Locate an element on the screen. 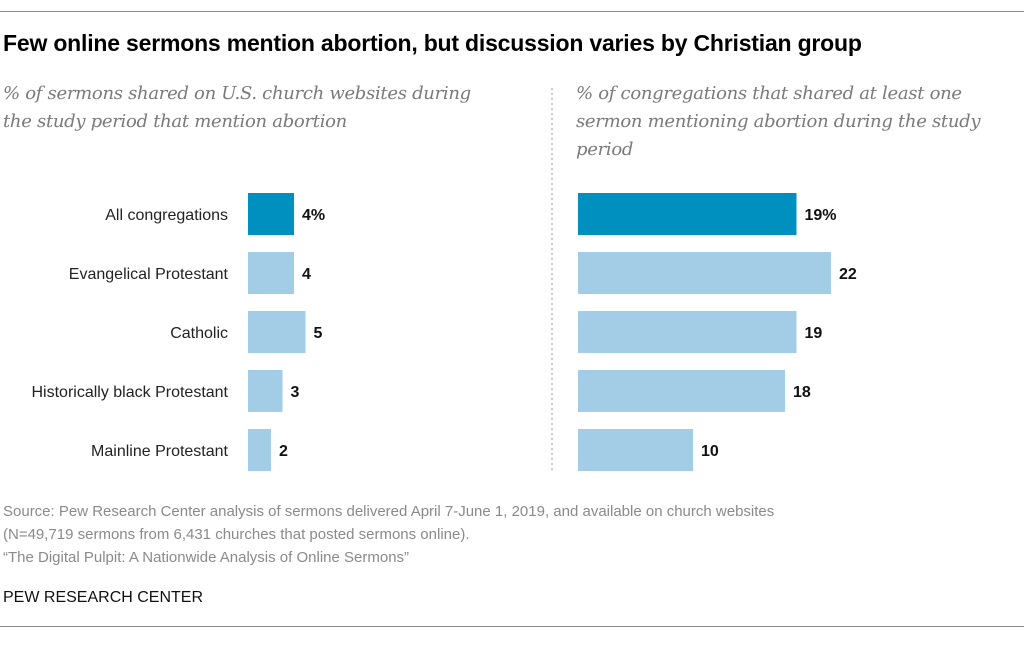 This screenshot has width=1024, height=650. category-label: Mainline Protestant is located at coordinates (160, 451).